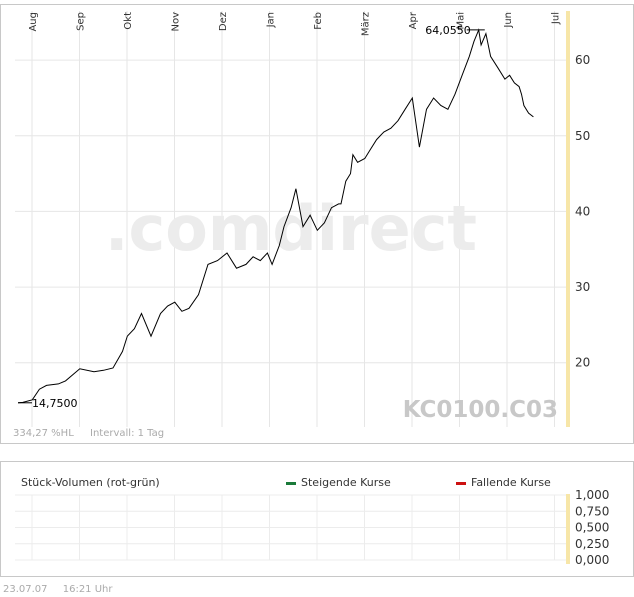  Describe the element at coordinates (592, 511) in the screenshot. I see `volume-tick-label: 0,750` at that location.